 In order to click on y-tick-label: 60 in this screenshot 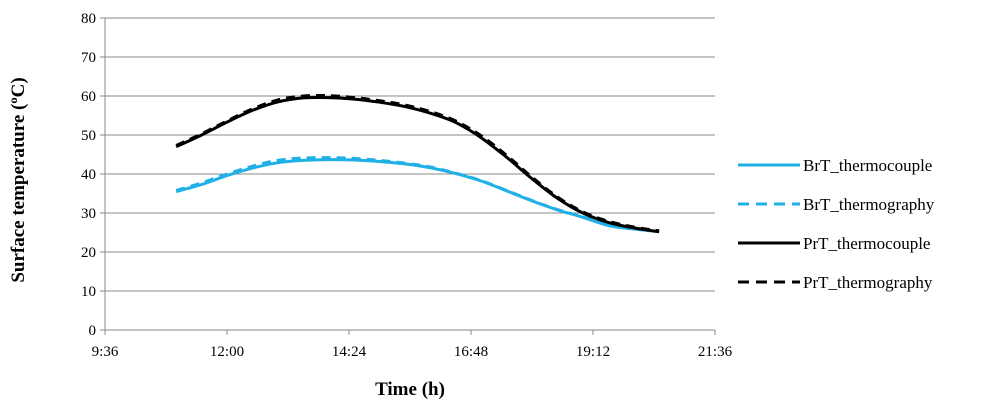, I will do `click(88, 97)`.